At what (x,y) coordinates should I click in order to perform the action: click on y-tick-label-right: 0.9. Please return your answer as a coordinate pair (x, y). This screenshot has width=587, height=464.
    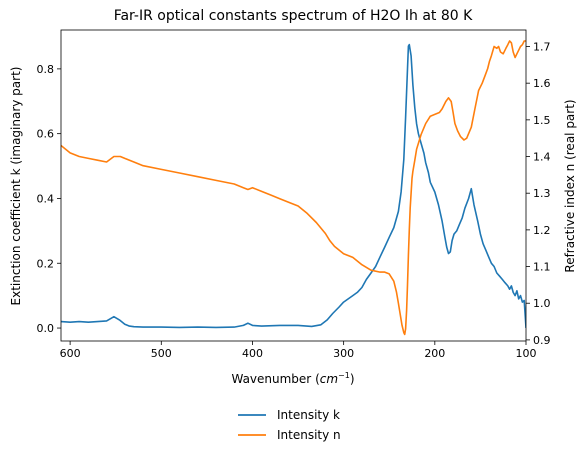
    Looking at the image, I should click on (542, 340).